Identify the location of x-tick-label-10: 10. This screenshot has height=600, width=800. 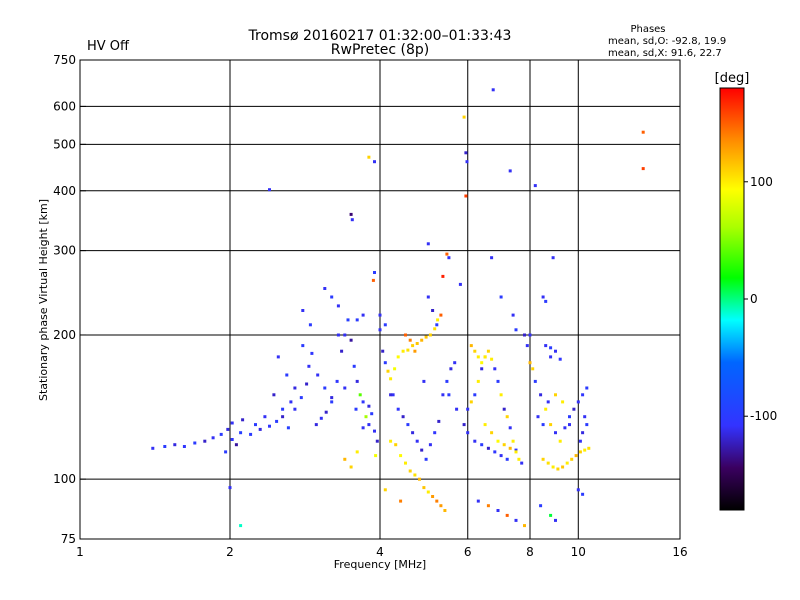
(578, 552).